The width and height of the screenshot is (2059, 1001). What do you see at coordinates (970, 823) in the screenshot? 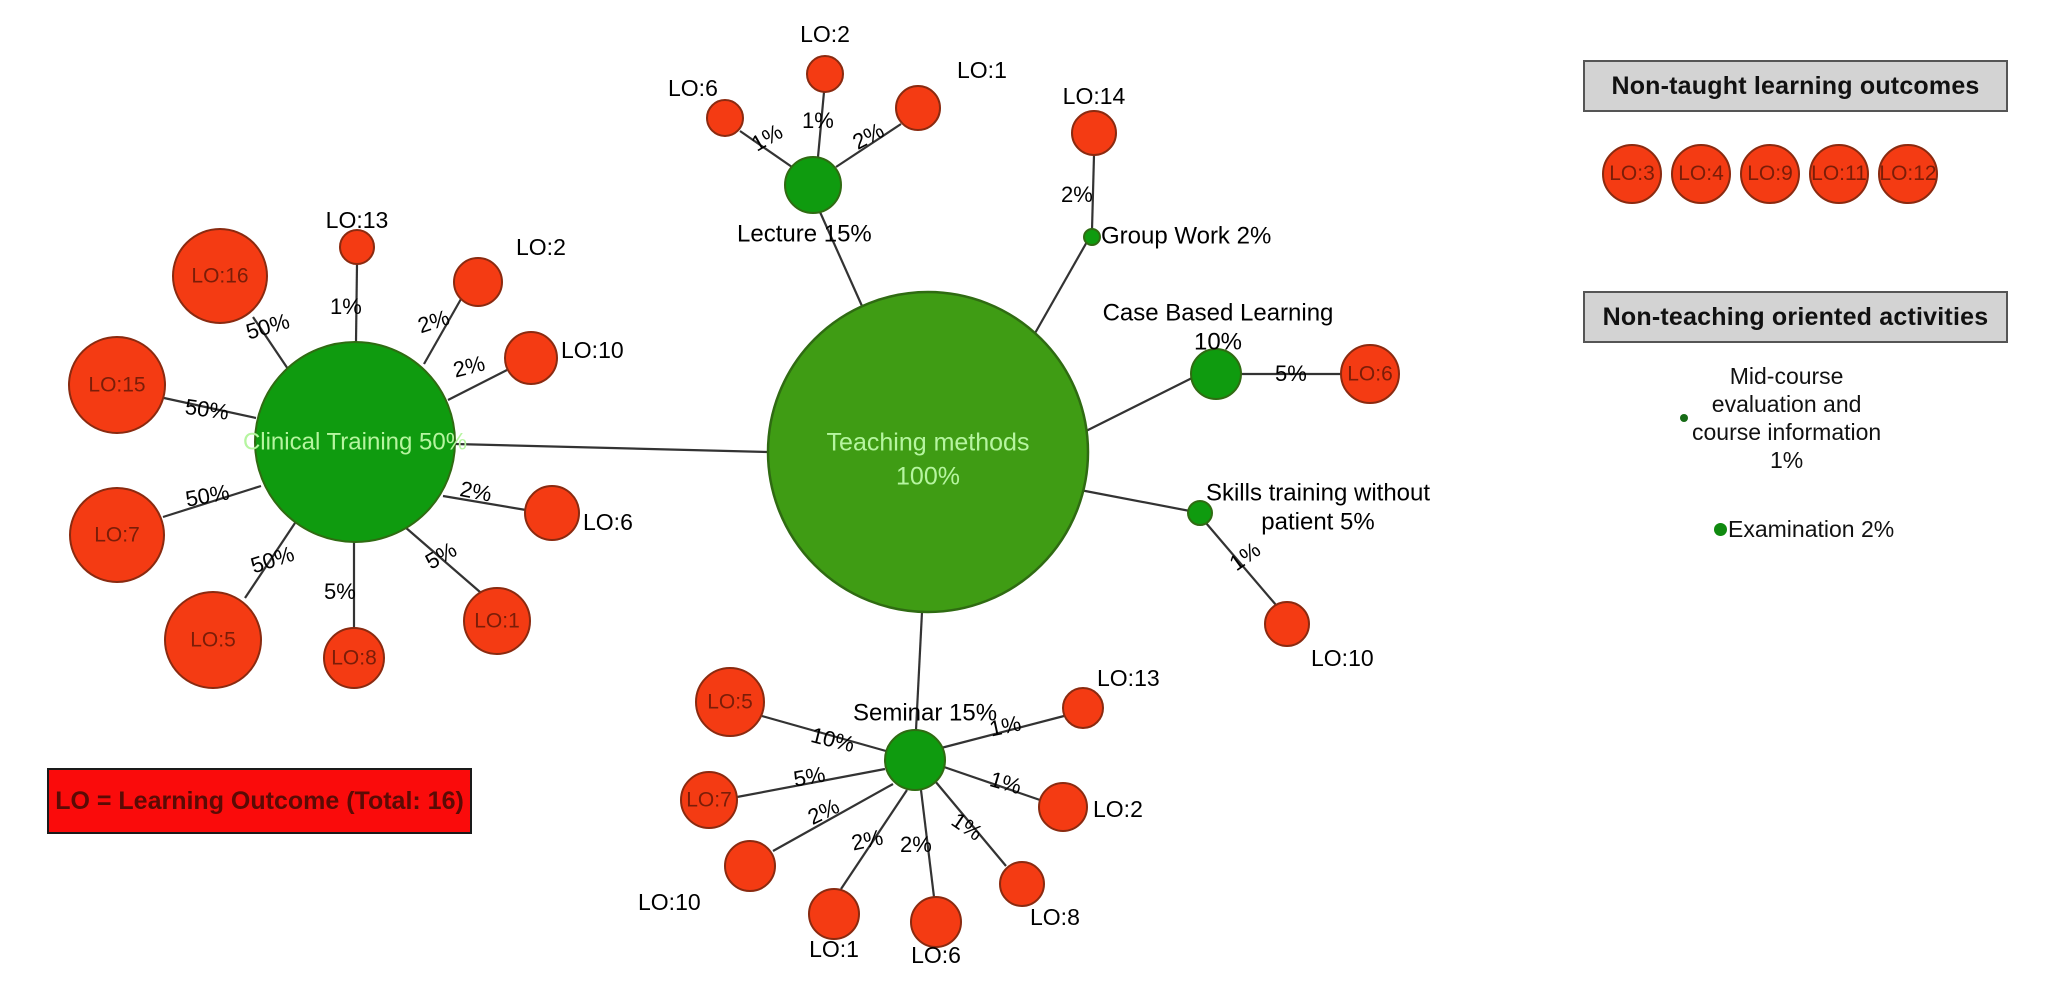
I see `edge-sem-lo8` at bounding box center [970, 823].